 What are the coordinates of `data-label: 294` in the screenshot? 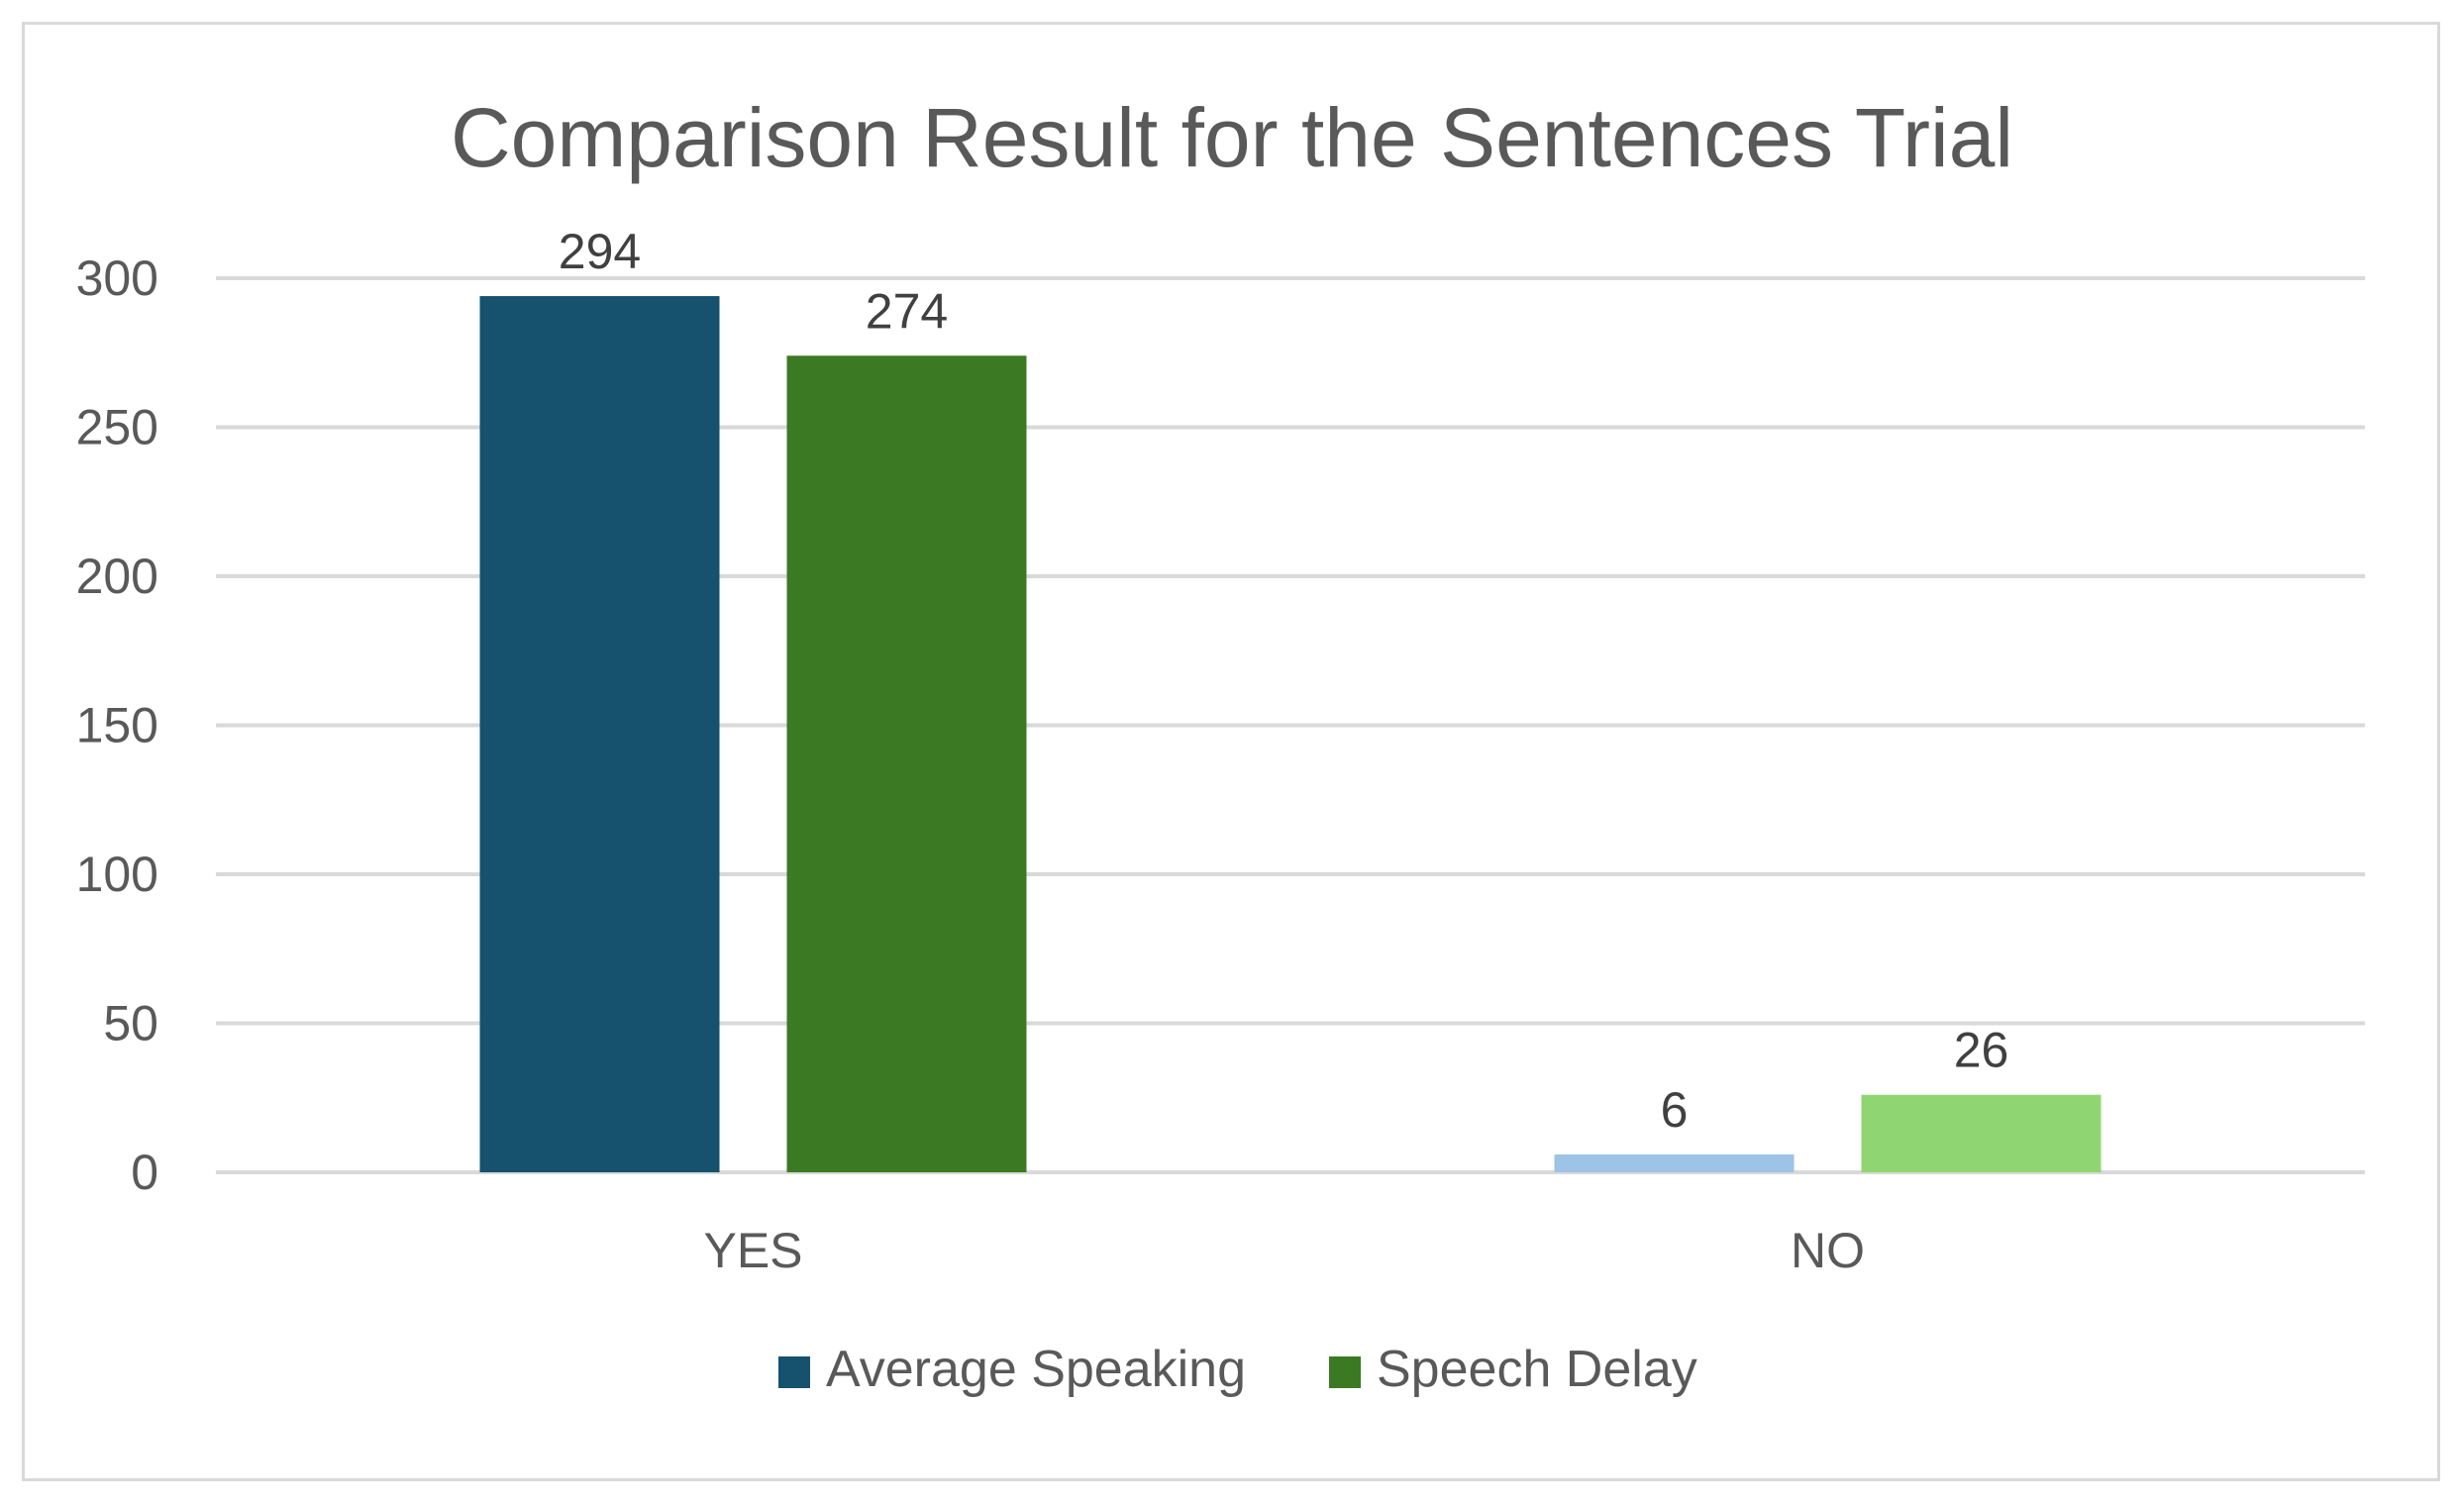 It's located at (600, 251).